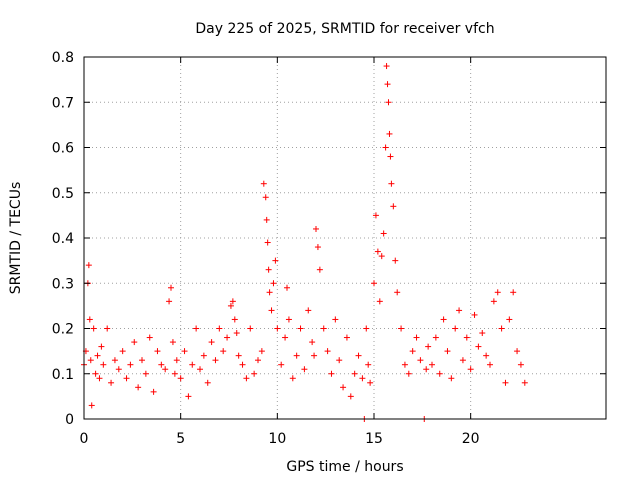 Image resolution: width=640 pixels, height=480 pixels. What do you see at coordinates (277, 439) in the screenshot?
I see `x-tick-label: 10` at bounding box center [277, 439].